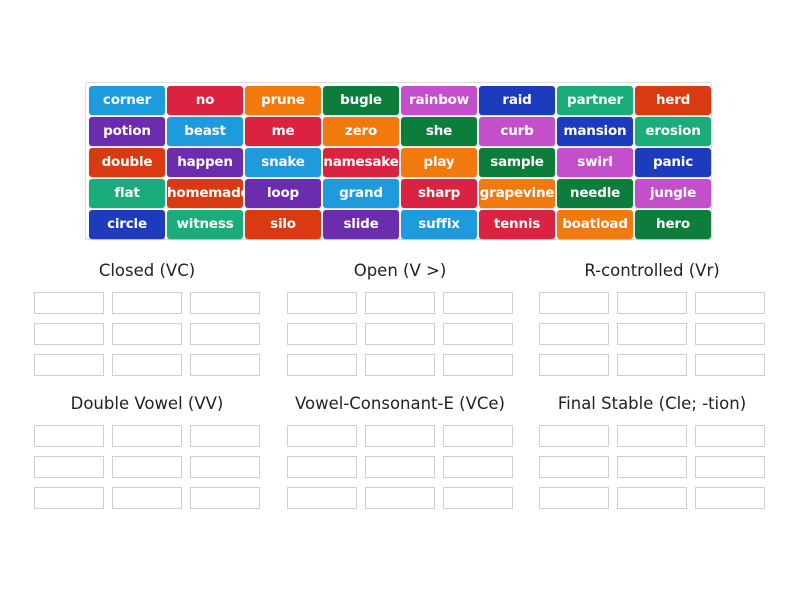 The image size is (800, 600). What do you see at coordinates (652, 403) in the screenshot?
I see `group-title: Final Stable (Cle; -tion)` at bounding box center [652, 403].